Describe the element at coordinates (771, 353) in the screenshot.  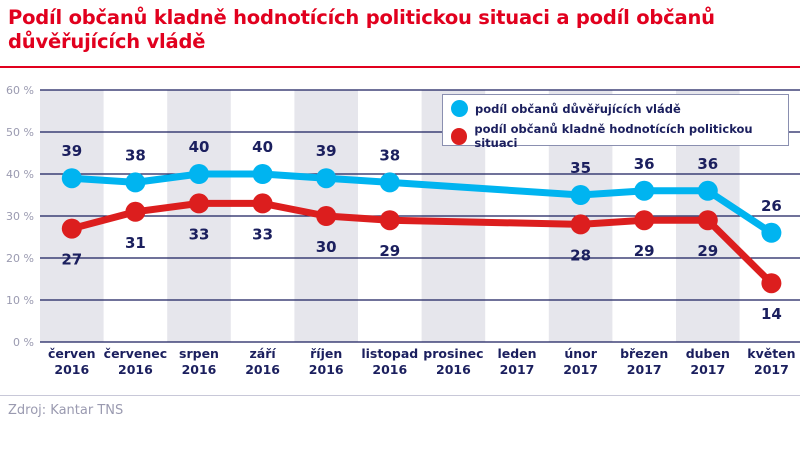
I see `x-tick-label: květen` at that location.